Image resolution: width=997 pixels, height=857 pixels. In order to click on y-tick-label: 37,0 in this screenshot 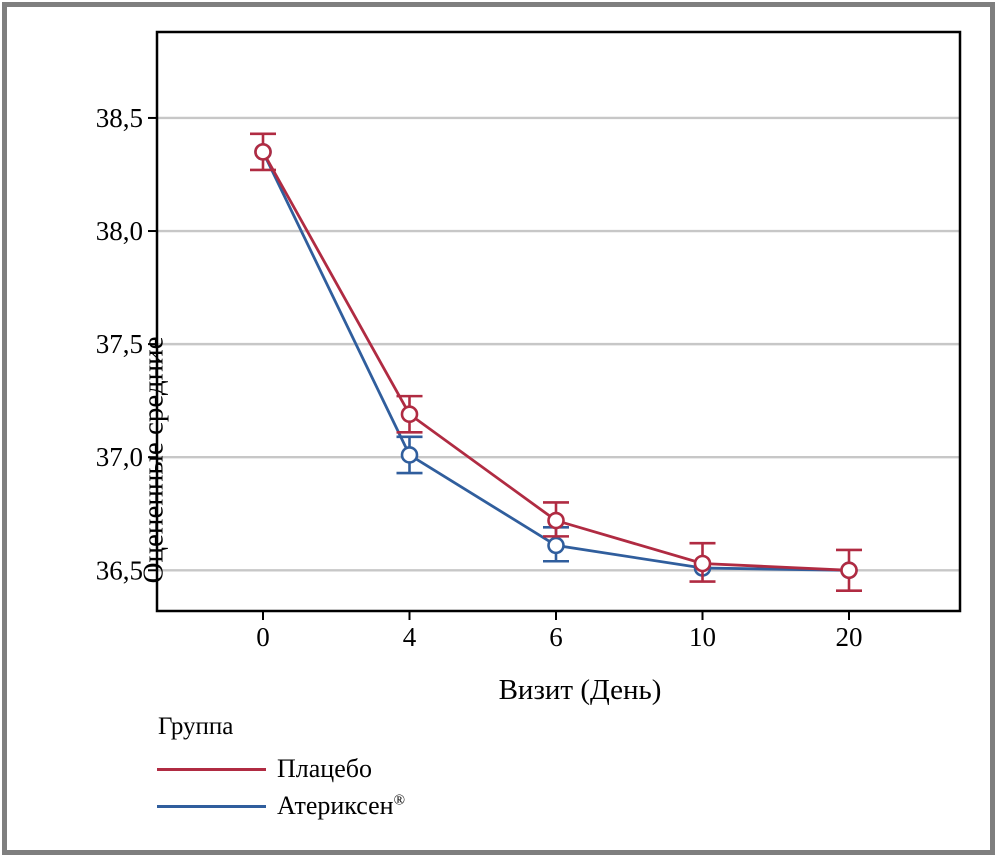, I will do `click(119, 457)`.